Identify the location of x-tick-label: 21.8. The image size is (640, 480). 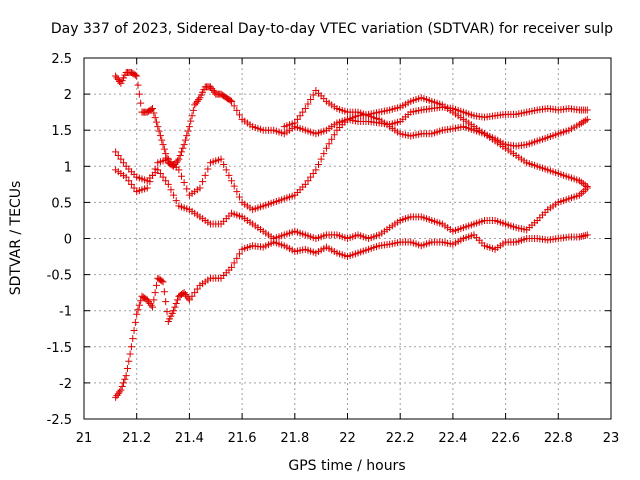
(294, 438).